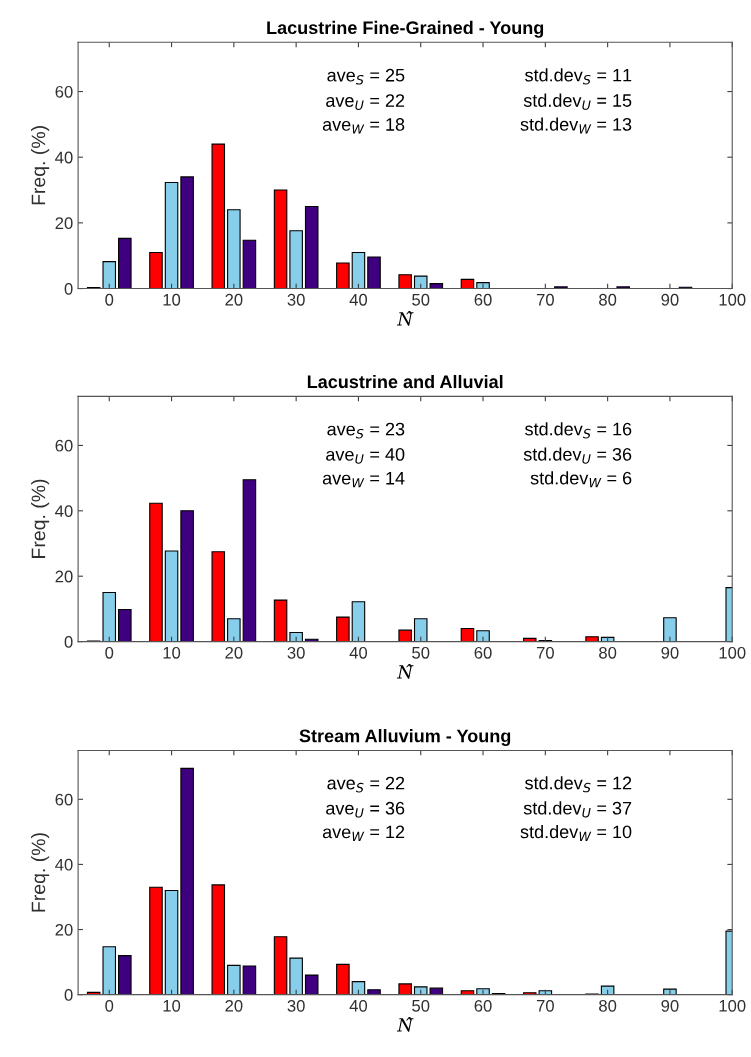  I want to click on annotation: ave$_{U}$ = 36, so click(365, 809).